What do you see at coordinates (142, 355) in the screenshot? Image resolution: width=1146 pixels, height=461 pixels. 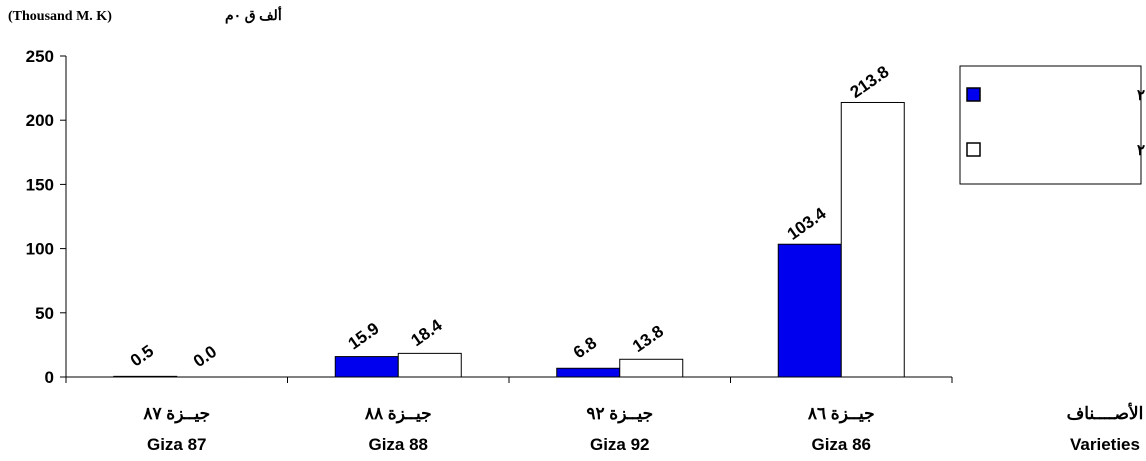 I see `data-label: 0.5` at bounding box center [142, 355].